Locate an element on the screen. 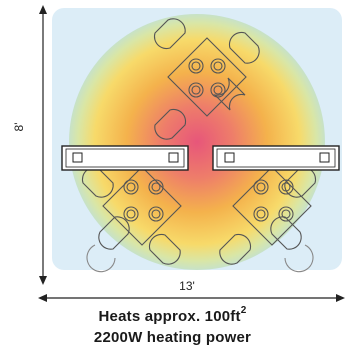 Image resolution: width=345 pixels, height=355 pixels. coverage-text: Heats approx. 100ft is located at coordinates (169, 316).